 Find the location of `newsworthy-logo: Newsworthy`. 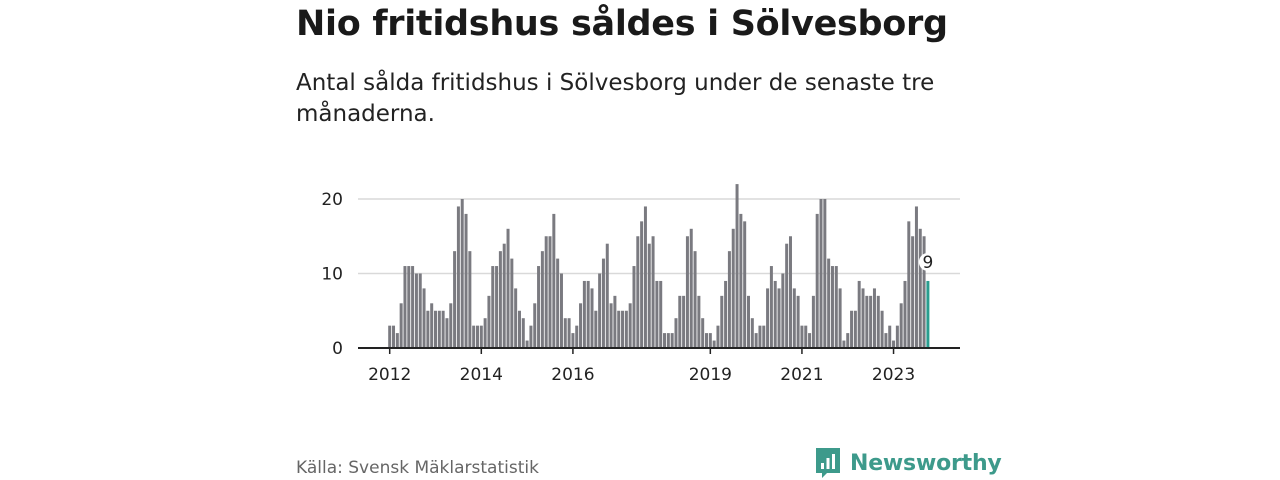

newsworthy-logo: Newsworthy is located at coordinates (908, 463).